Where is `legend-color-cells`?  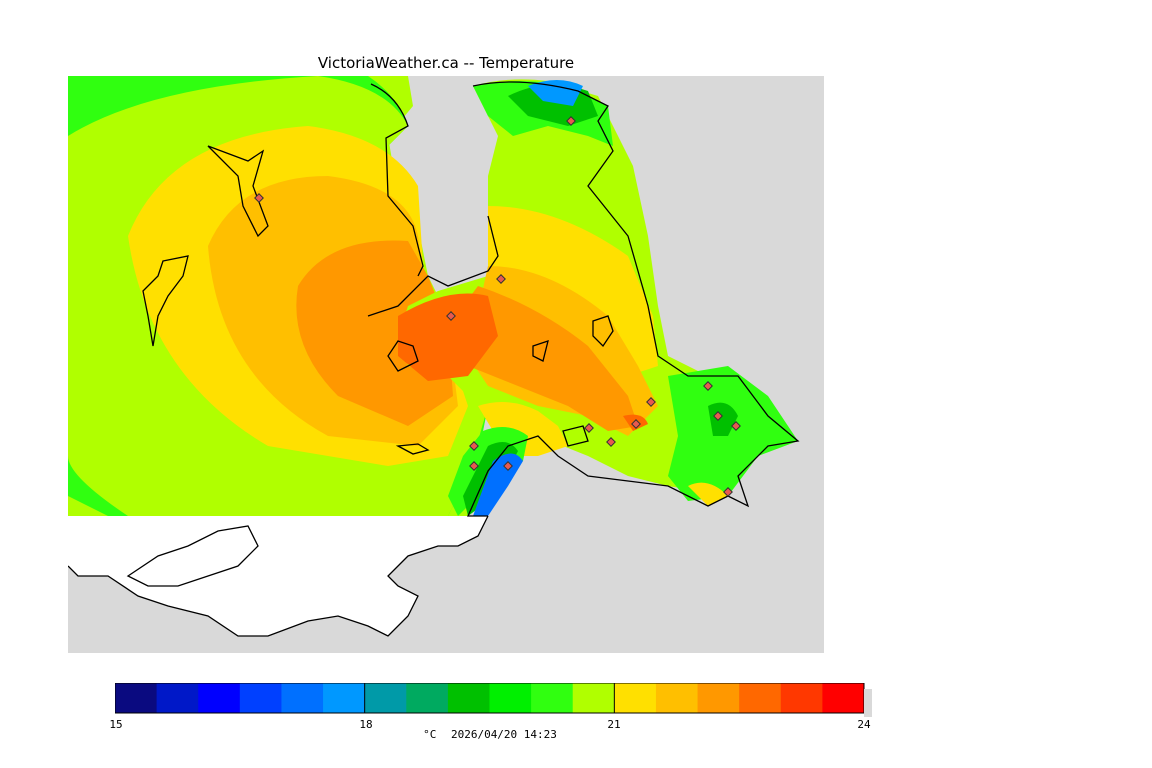 legend-color-cells is located at coordinates (490, 698).